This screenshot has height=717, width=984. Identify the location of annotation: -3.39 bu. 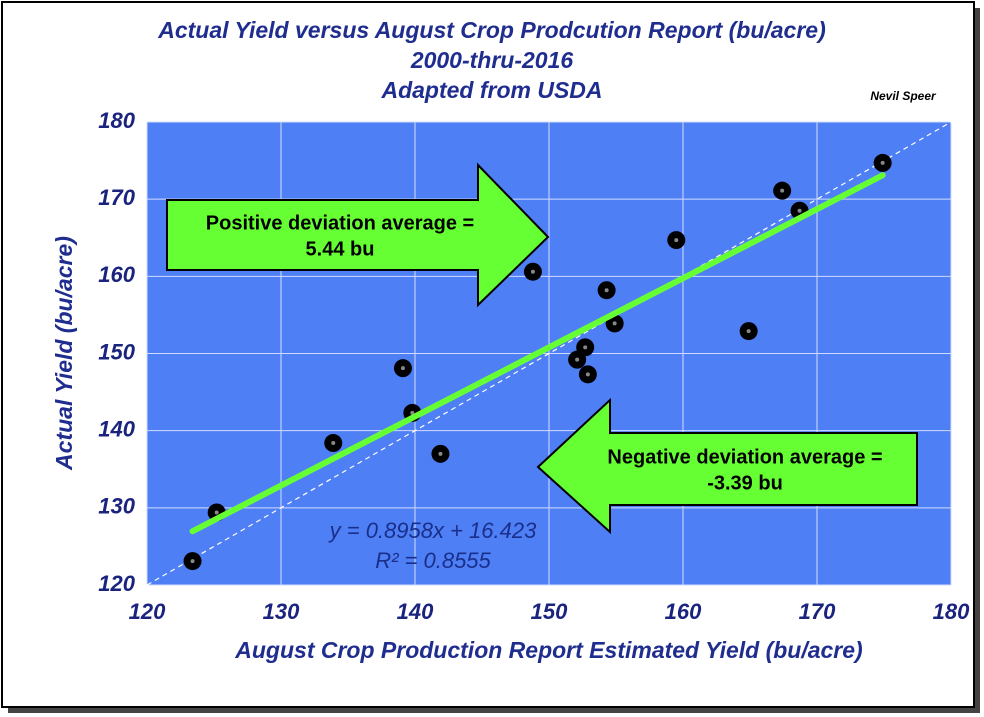
(745, 483).